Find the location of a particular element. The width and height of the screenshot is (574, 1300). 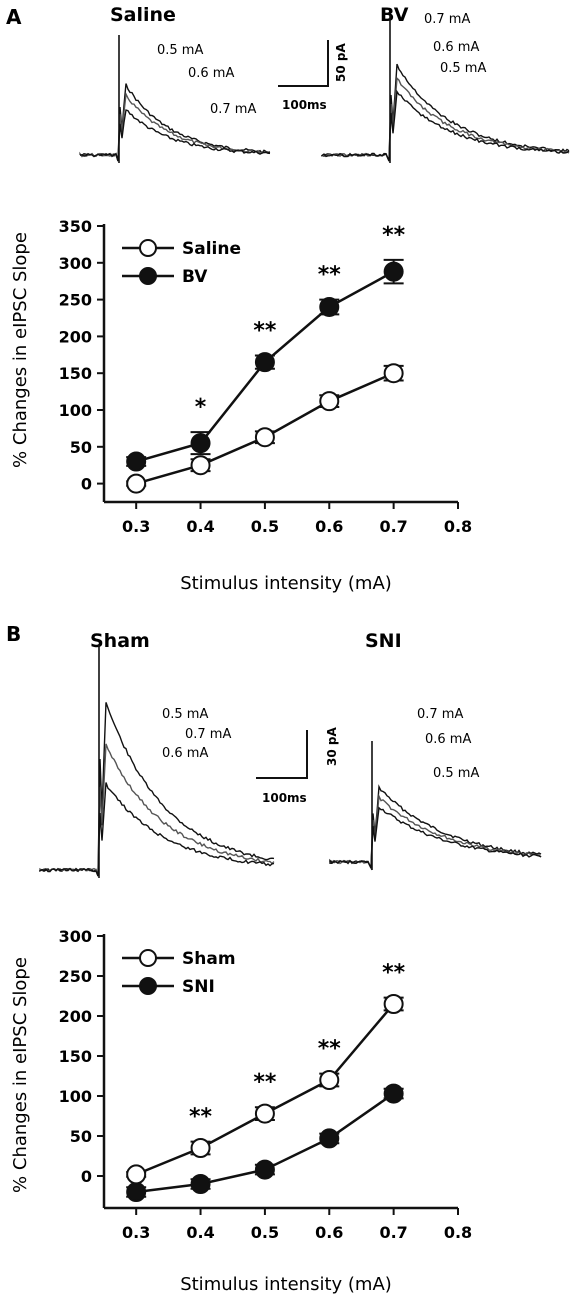

traces-sham is located at coordinates (157, 761).